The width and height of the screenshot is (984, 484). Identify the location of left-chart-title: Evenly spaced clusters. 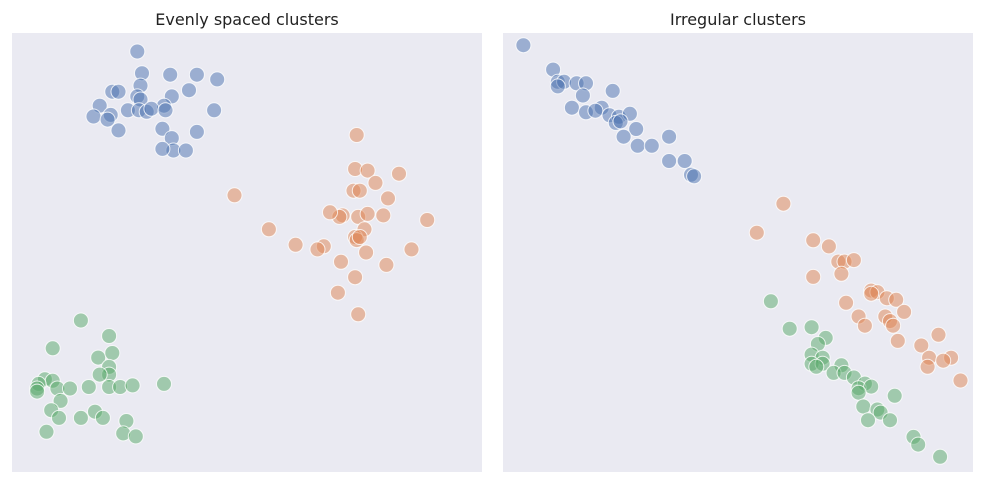
(247, 19).